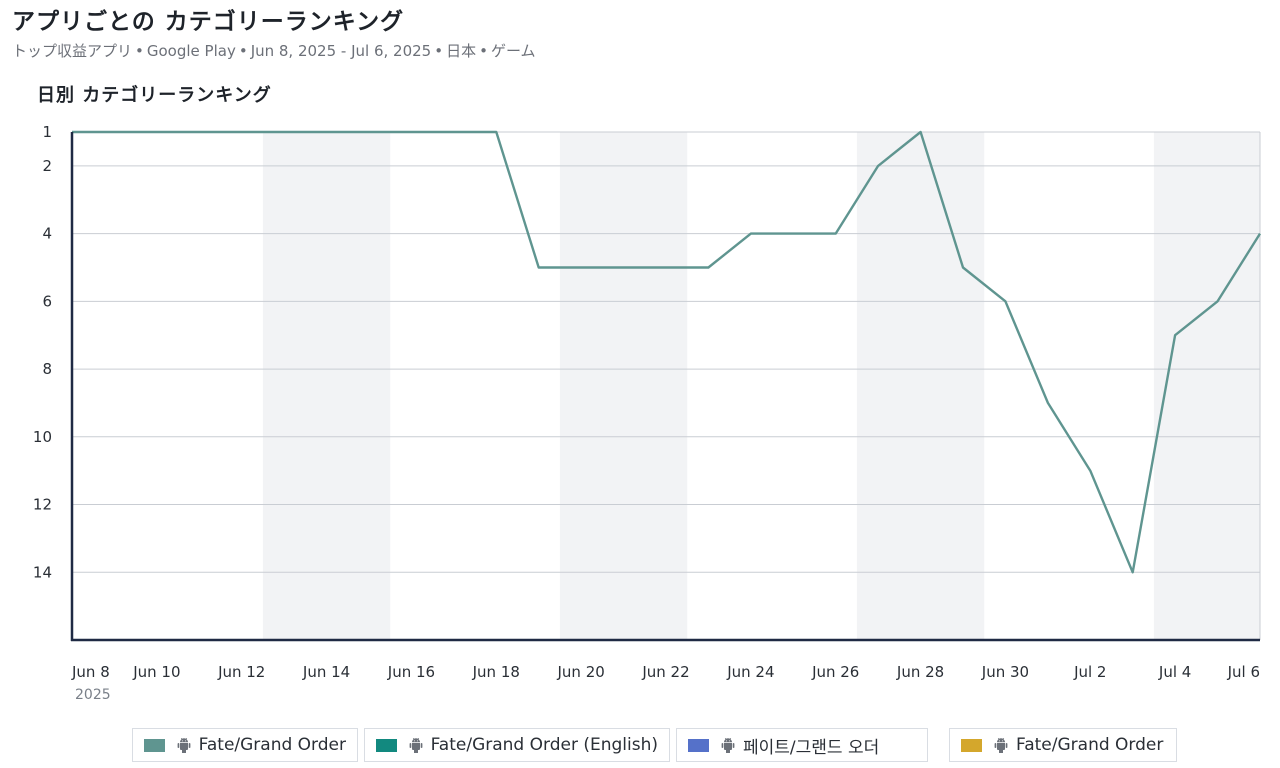 The image size is (1280, 768). Describe the element at coordinates (42, 505) in the screenshot. I see `y-tick-label: 12` at that location.